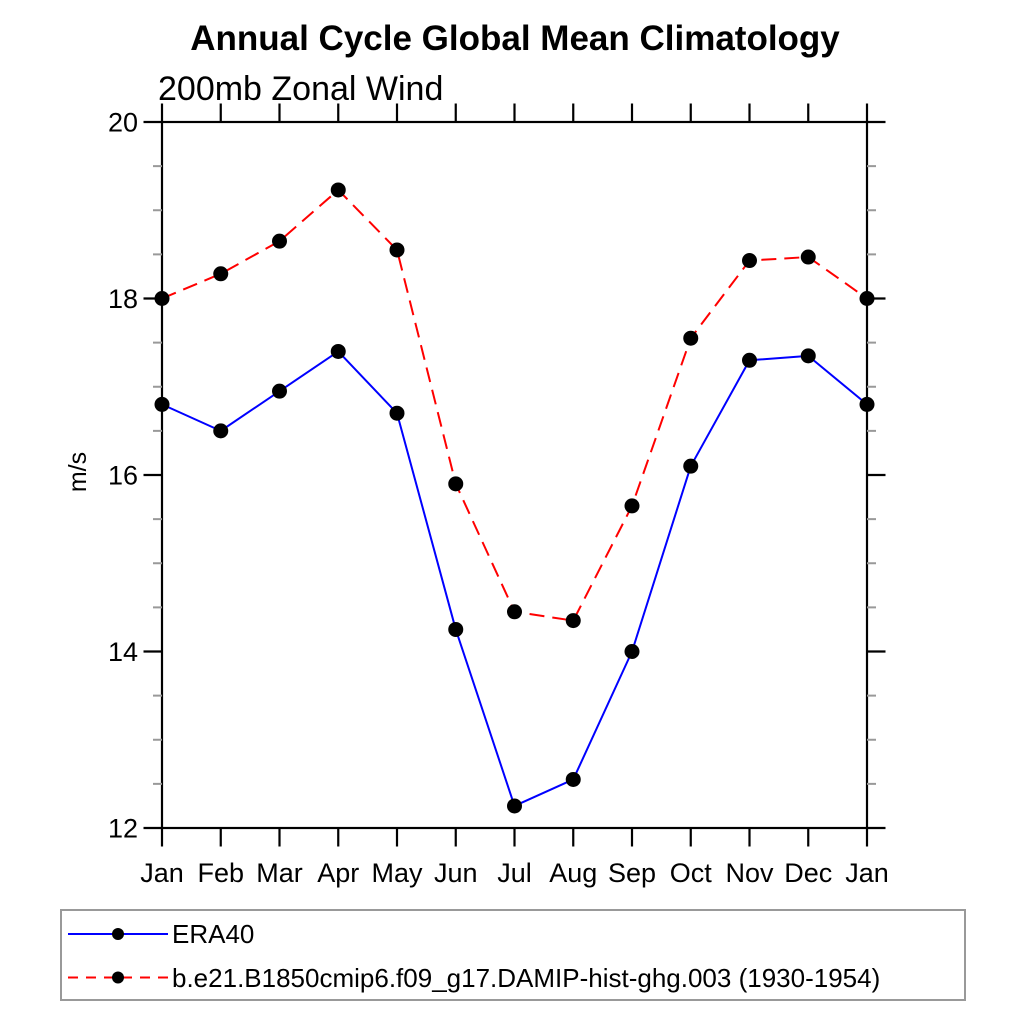 The image size is (1024, 1024). Describe the element at coordinates (808, 873) in the screenshot. I see `x-tick-label: Dec` at that location.